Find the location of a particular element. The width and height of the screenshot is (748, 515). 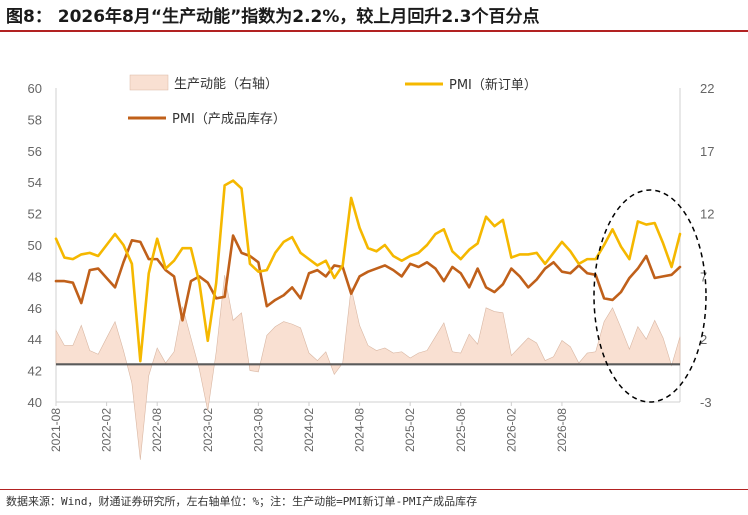

x-tick-label: 2022-02 is located at coordinates (107, 430).